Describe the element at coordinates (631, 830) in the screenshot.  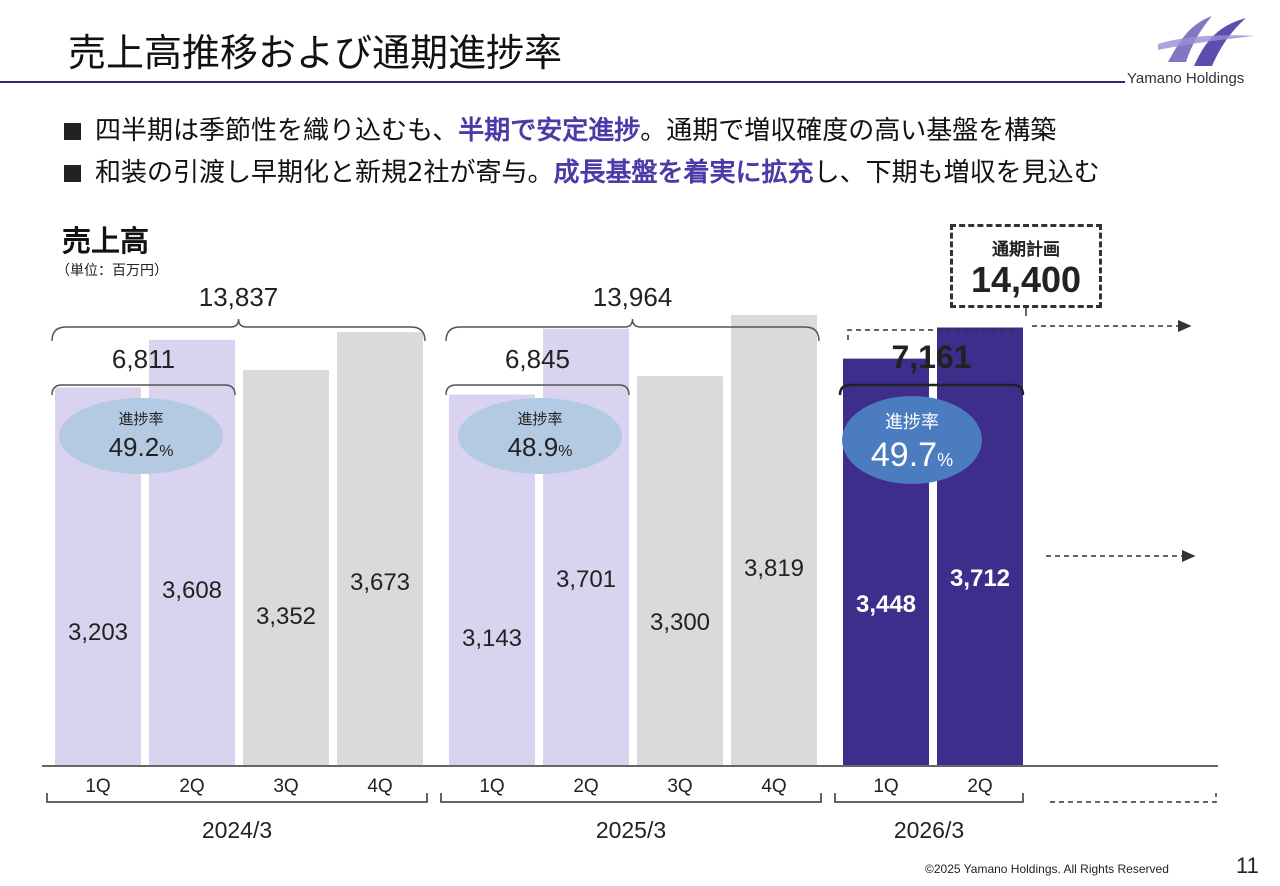
I see `period-label: 2025/3` at that location.